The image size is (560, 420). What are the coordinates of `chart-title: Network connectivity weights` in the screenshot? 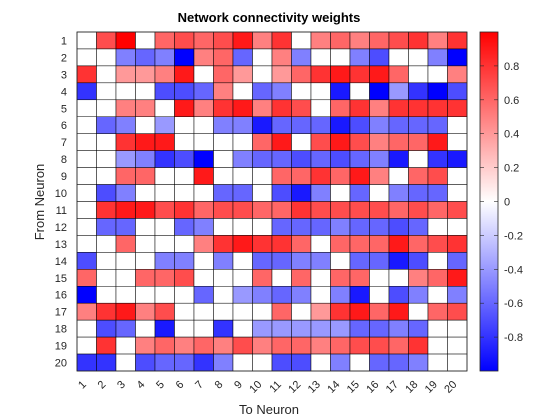 It's located at (269, 17).